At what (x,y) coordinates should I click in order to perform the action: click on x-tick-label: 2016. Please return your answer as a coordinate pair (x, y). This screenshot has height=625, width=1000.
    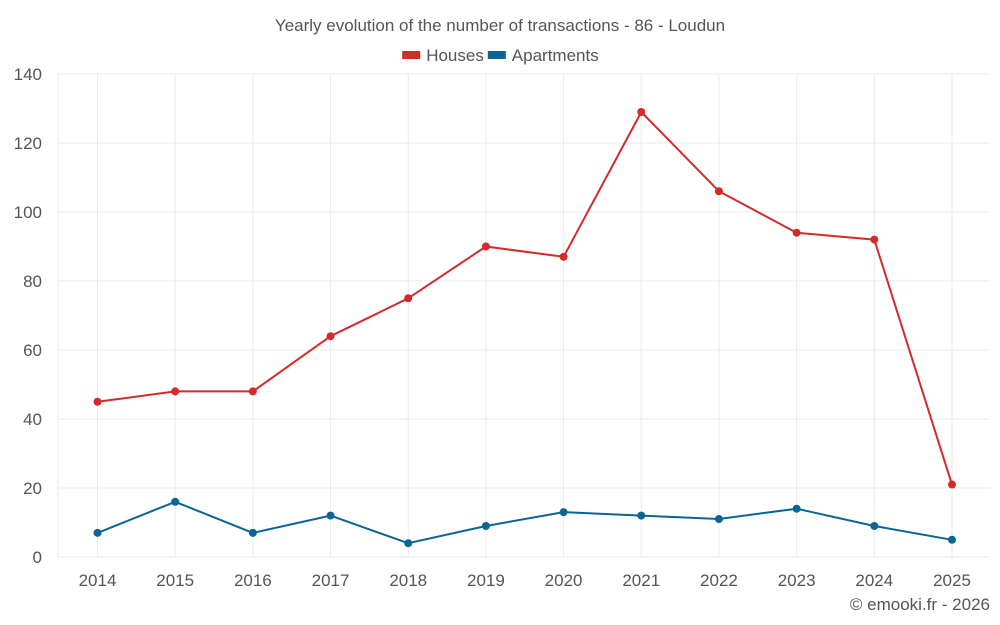
    Looking at the image, I should click on (253, 580).